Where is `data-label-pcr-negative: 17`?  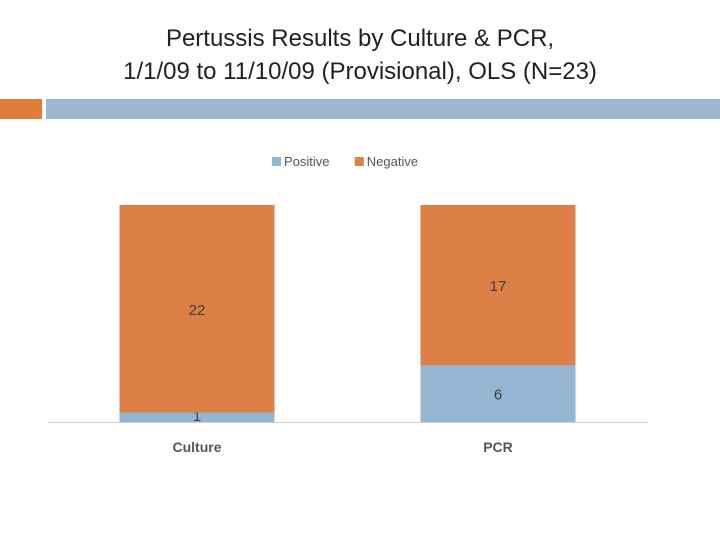
data-label-pcr-negative: 17 is located at coordinates (498, 286).